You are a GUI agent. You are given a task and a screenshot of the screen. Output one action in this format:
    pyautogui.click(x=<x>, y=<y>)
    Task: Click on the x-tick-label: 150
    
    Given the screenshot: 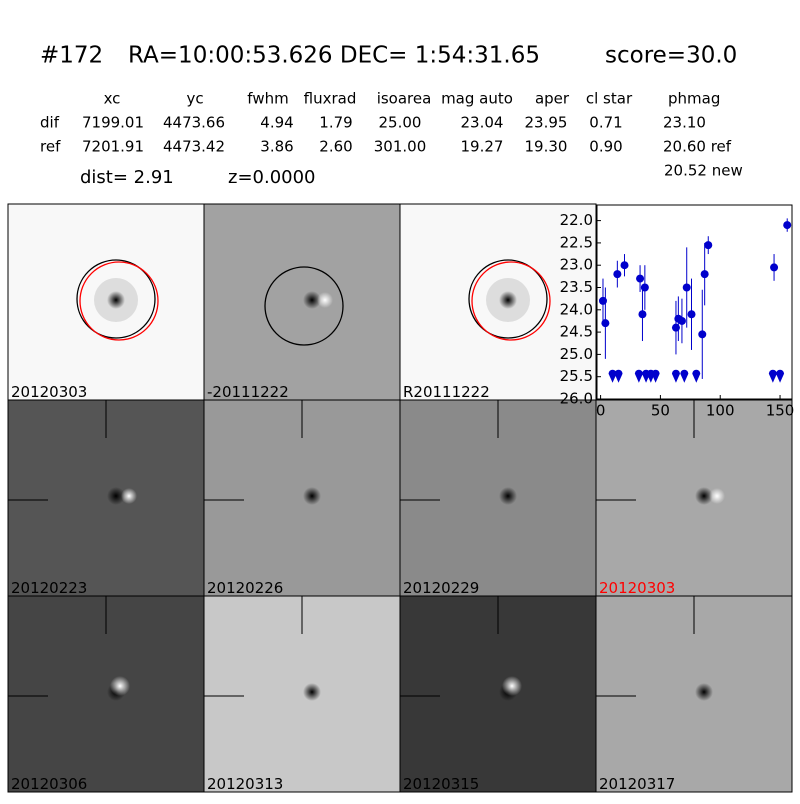 What is the action you would take?
    pyautogui.click(x=780, y=411)
    